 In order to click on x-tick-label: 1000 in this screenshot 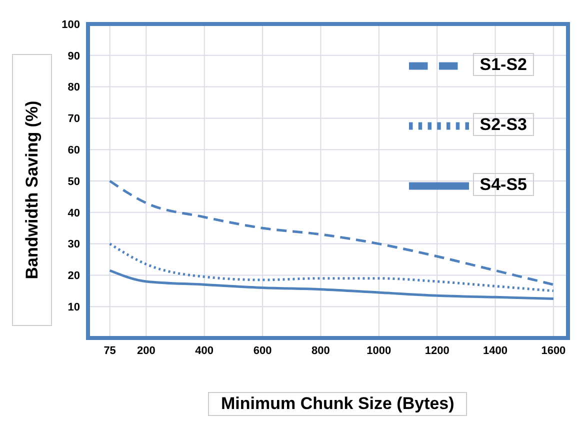, I will do `click(379, 350)`.